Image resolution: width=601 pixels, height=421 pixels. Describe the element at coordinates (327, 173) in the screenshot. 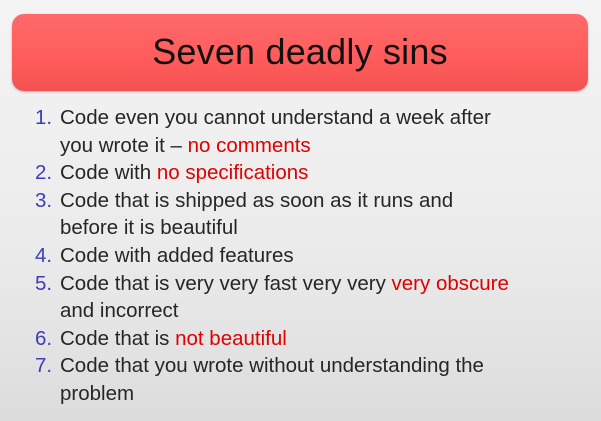

I see `item-text: Code with no specifications` at that location.